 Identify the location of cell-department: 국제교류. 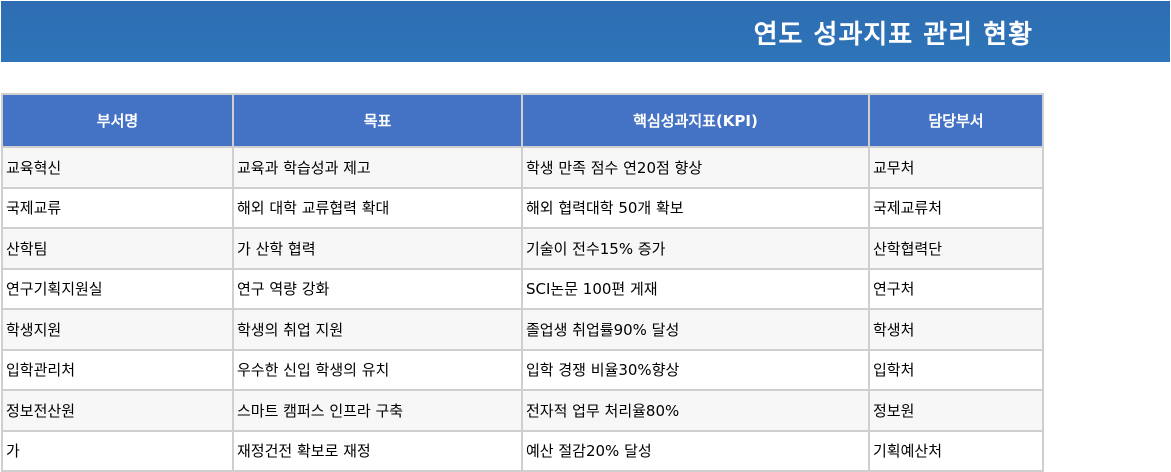
(117, 207).